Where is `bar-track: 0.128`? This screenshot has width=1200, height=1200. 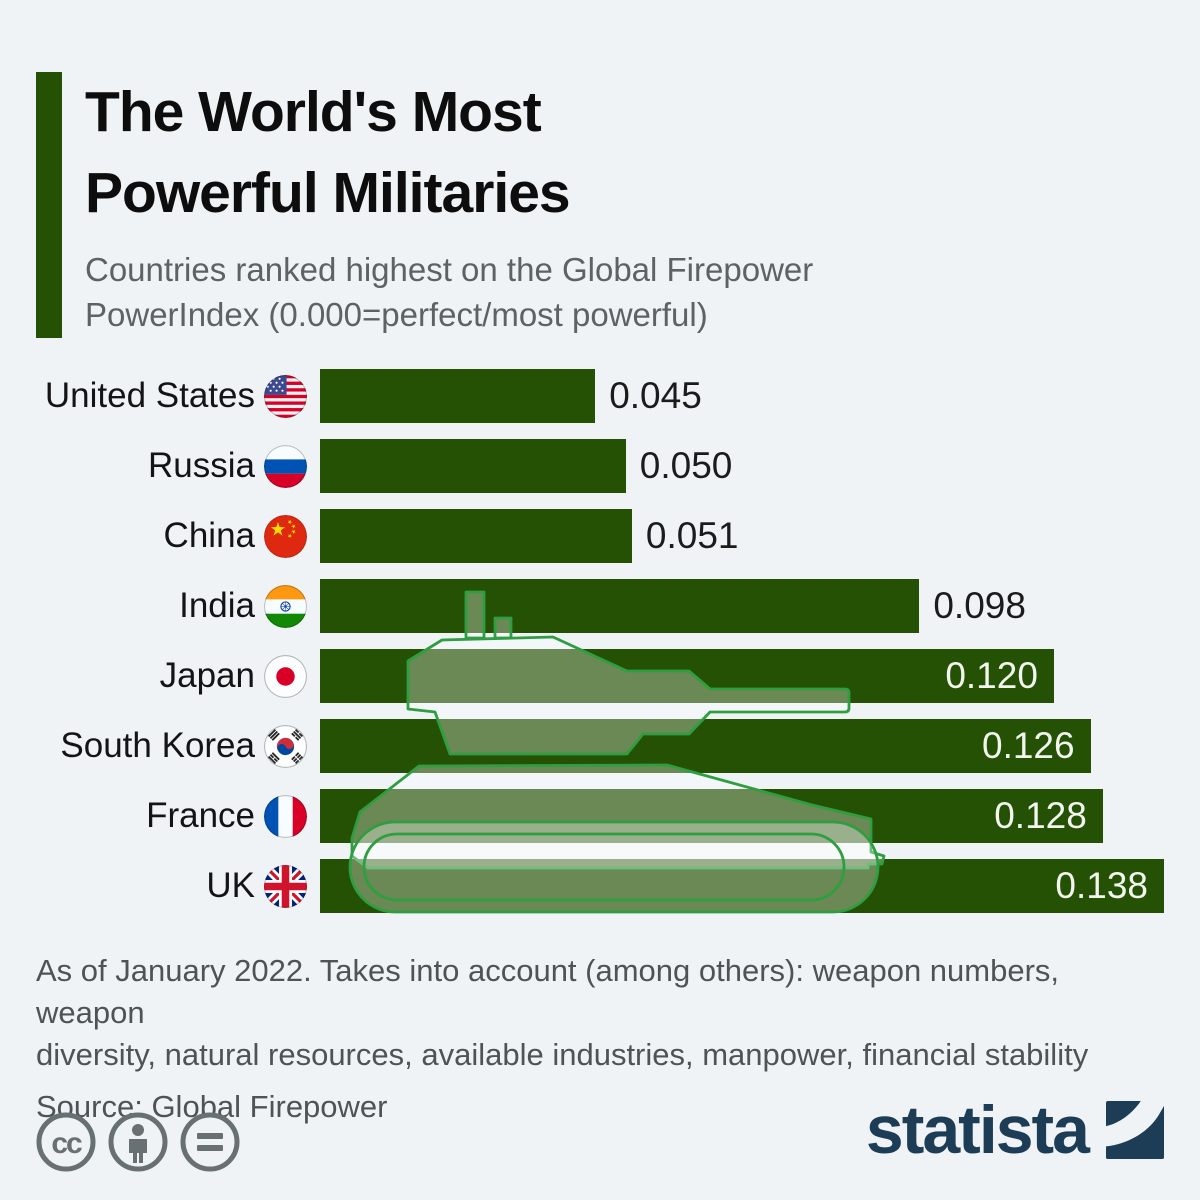
bar-track: 0.128 is located at coordinates (742, 816).